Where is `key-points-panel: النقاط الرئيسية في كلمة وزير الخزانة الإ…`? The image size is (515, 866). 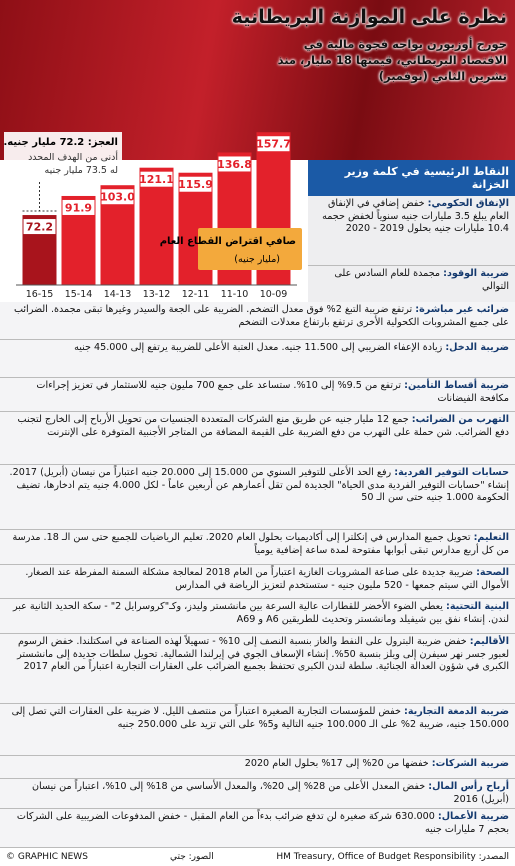
key-points-panel: النقاط الرئيسية في كلمة وزير الخزانة الإ… is located at coordinates (411, 237).